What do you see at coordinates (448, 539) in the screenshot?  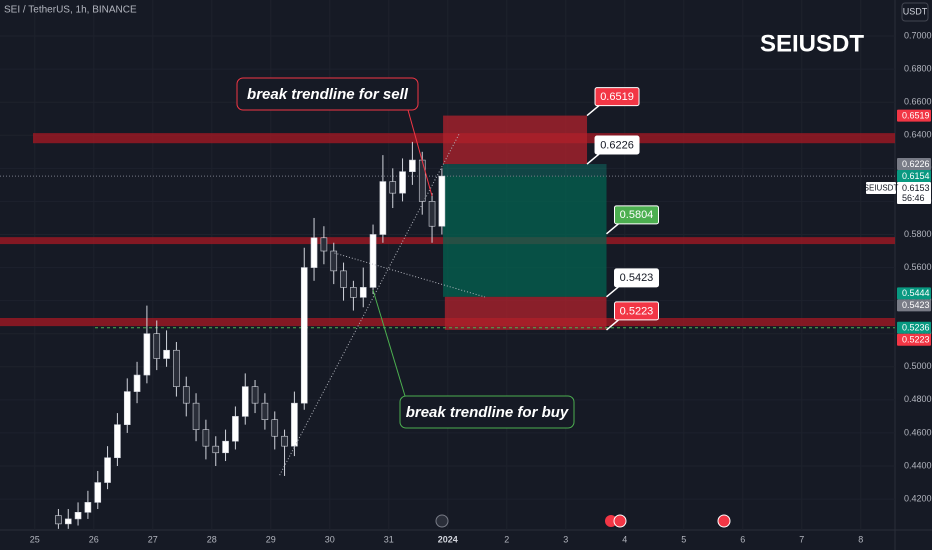 I see `x-tick-label: 2024` at bounding box center [448, 539].